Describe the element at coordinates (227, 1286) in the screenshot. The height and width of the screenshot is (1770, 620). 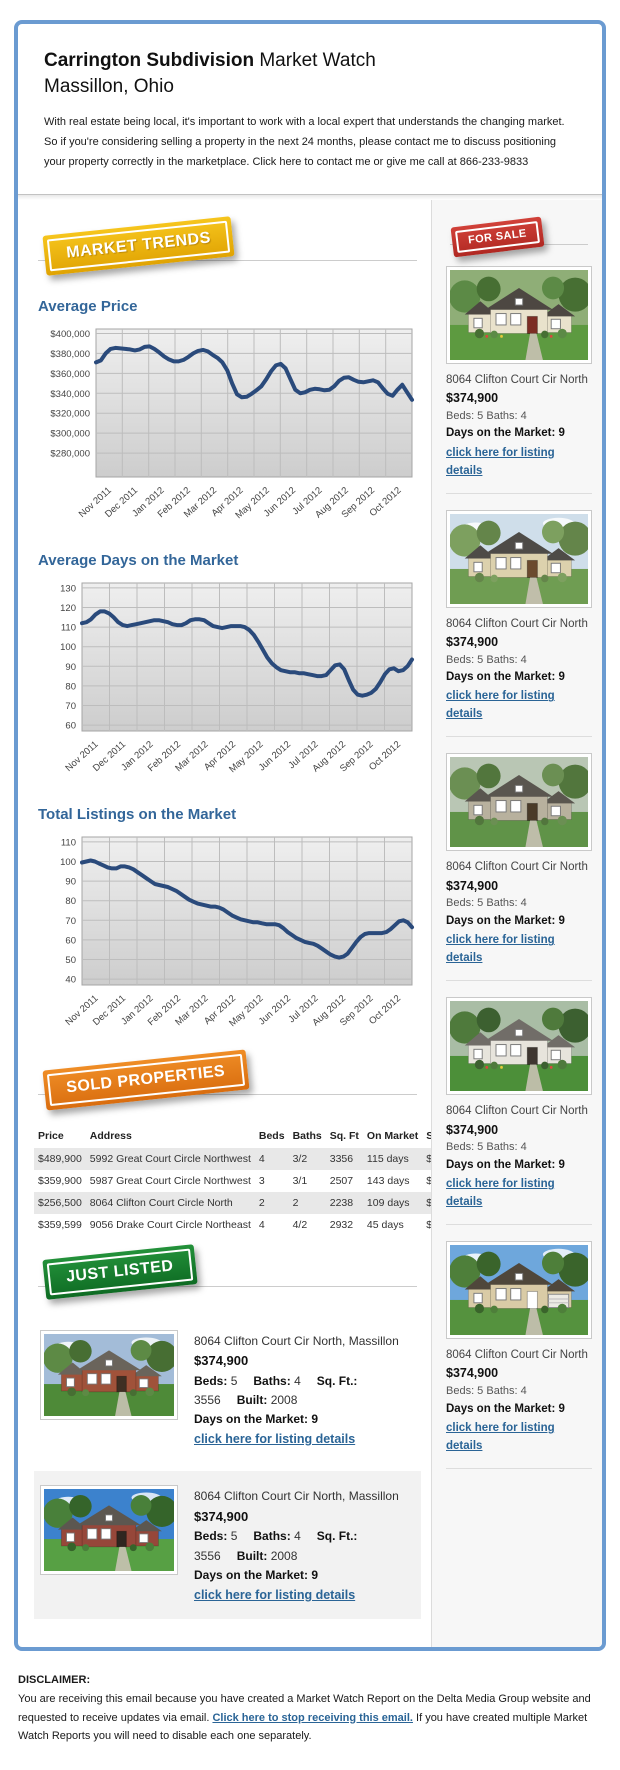
I see `section-rule` at that location.